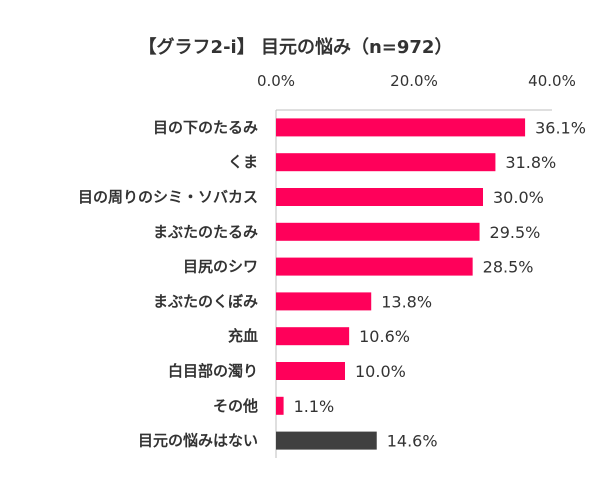 Image resolution: width=591 pixels, height=495 pixels. Describe the element at coordinates (508, 267) in the screenshot. I see `data-label: 28.5%` at that location.